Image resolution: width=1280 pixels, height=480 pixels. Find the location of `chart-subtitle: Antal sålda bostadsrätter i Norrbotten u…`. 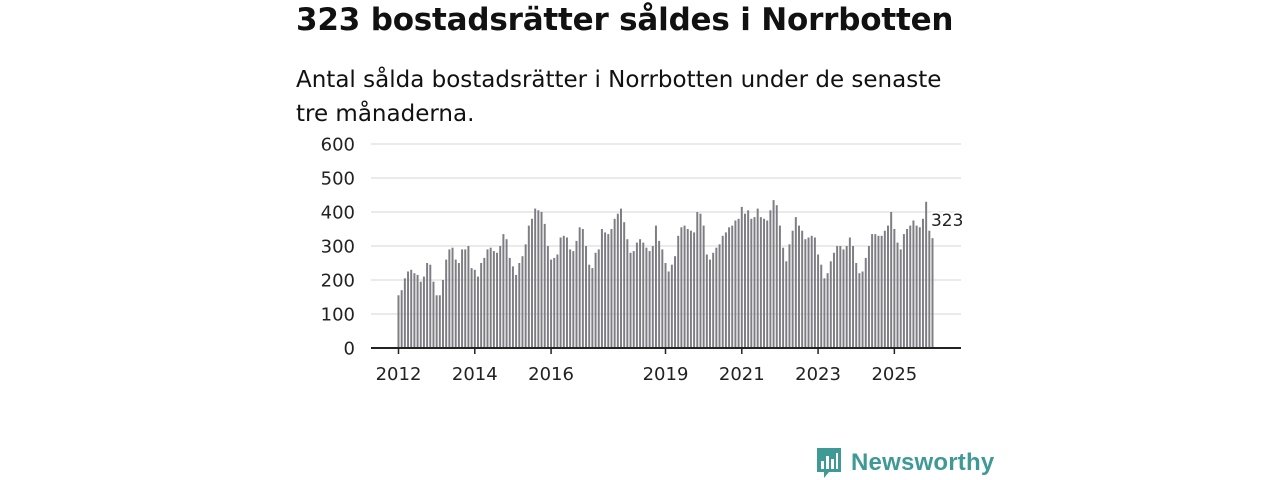

chart-subtitle: Antal sålda bostadsrätter i Norrbotten u… is located at coordinates (619, 97).